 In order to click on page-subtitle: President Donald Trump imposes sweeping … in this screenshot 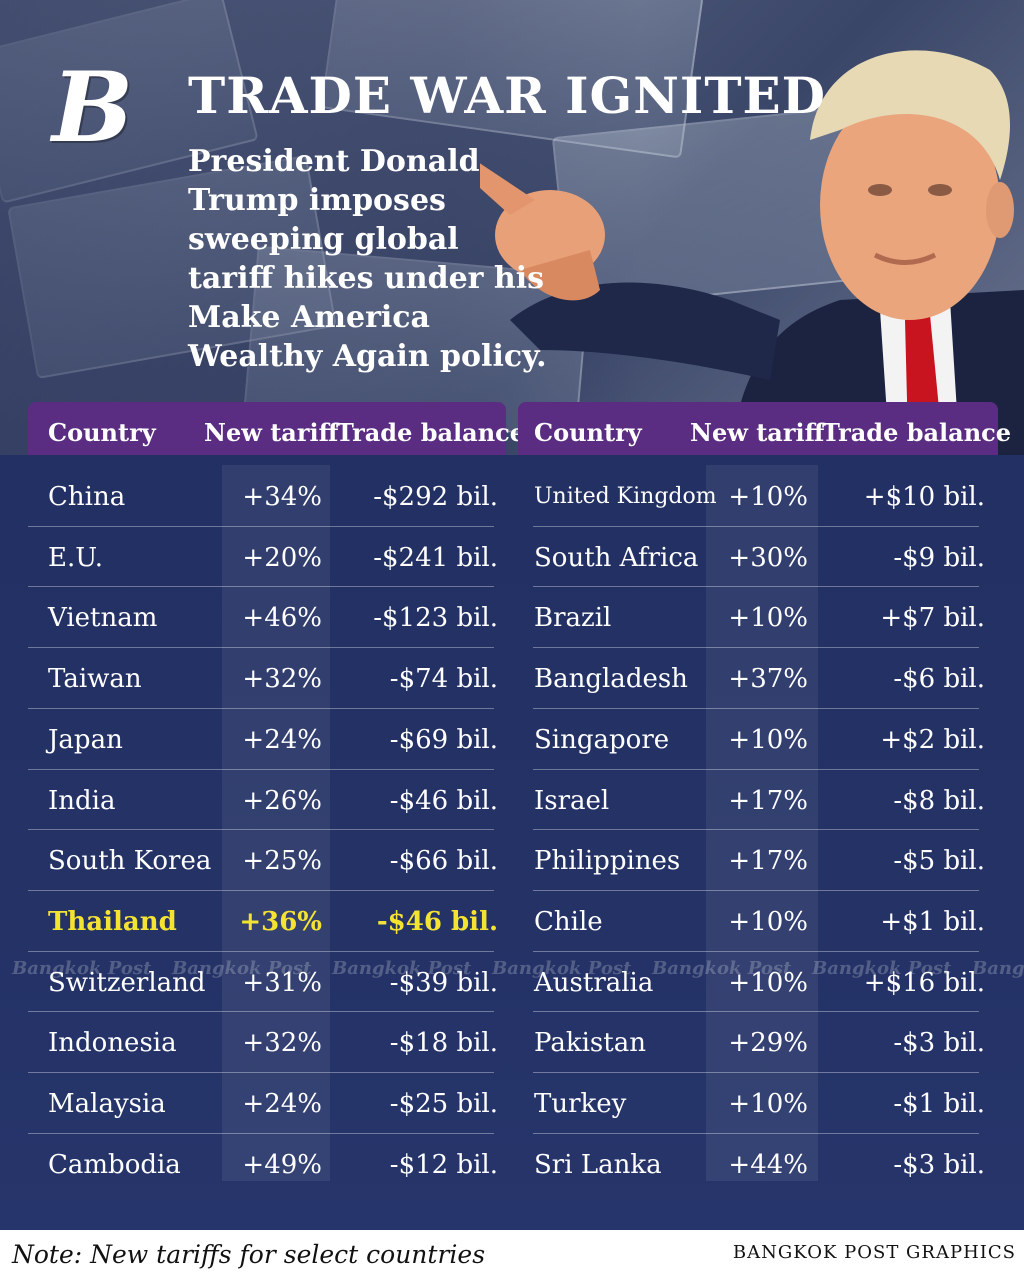, I will do `click(367, 259)`.